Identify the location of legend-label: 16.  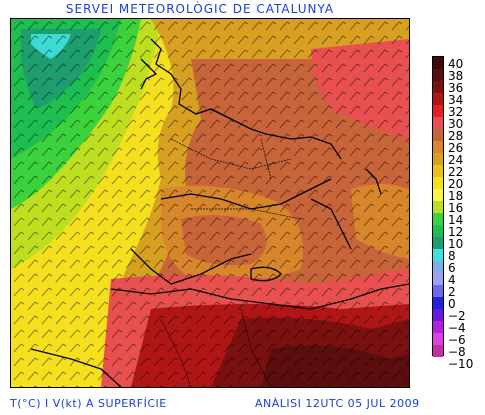
(456, 208).